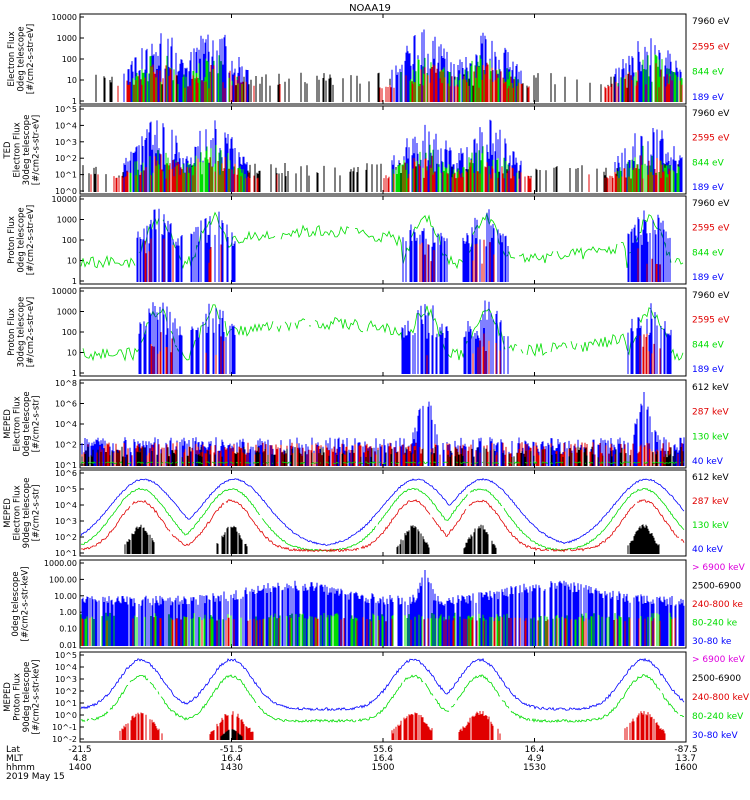  What do you see at coordinates (715, 624) in the screenshot?
I see `legend-entry: 80-240 ke` at bounding box center [715, 624].